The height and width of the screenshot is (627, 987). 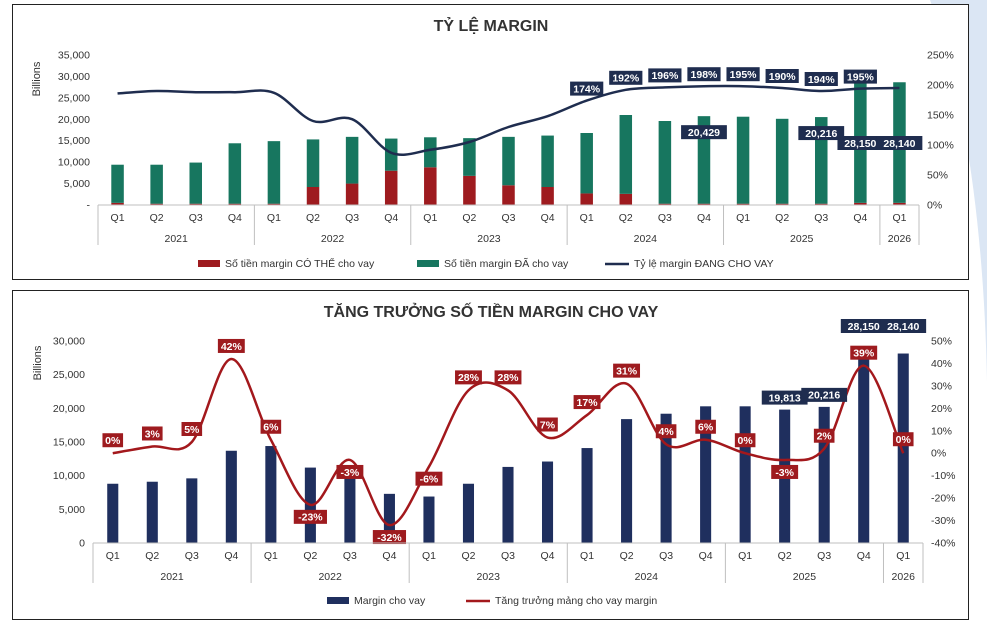 I want to click on chart-title: TĂNG TRƯỞNG SỐ TIỀN MARGIN CHO VAY, so click(x=491, y=311).